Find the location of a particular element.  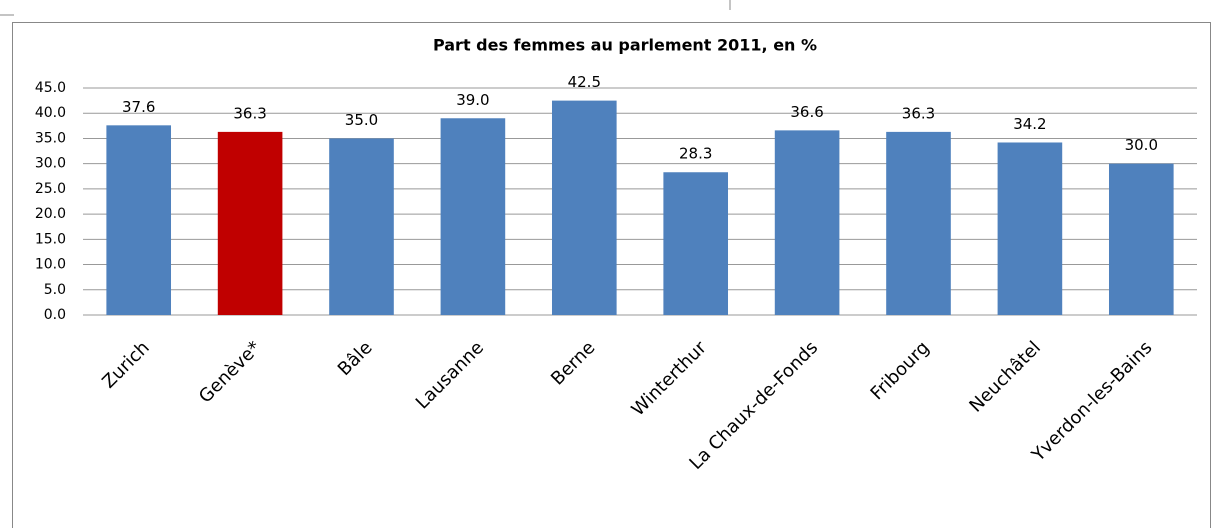

value-label: 28.3 is located at coordinates (695, 154).